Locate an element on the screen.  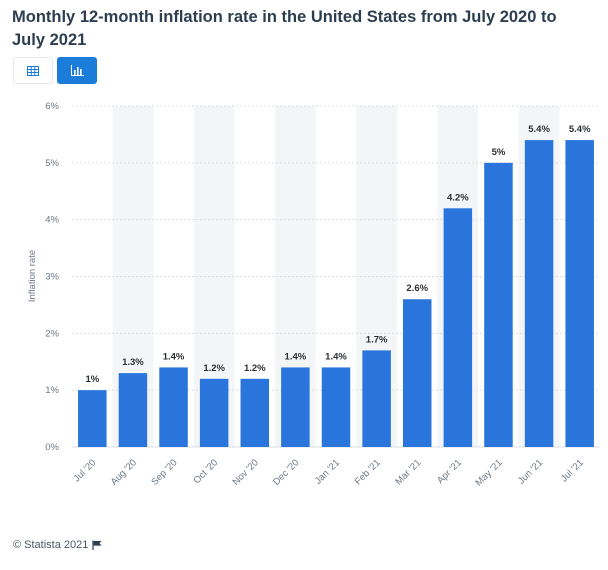
y-tick-label: 1% is located at coordinates (52, 390).